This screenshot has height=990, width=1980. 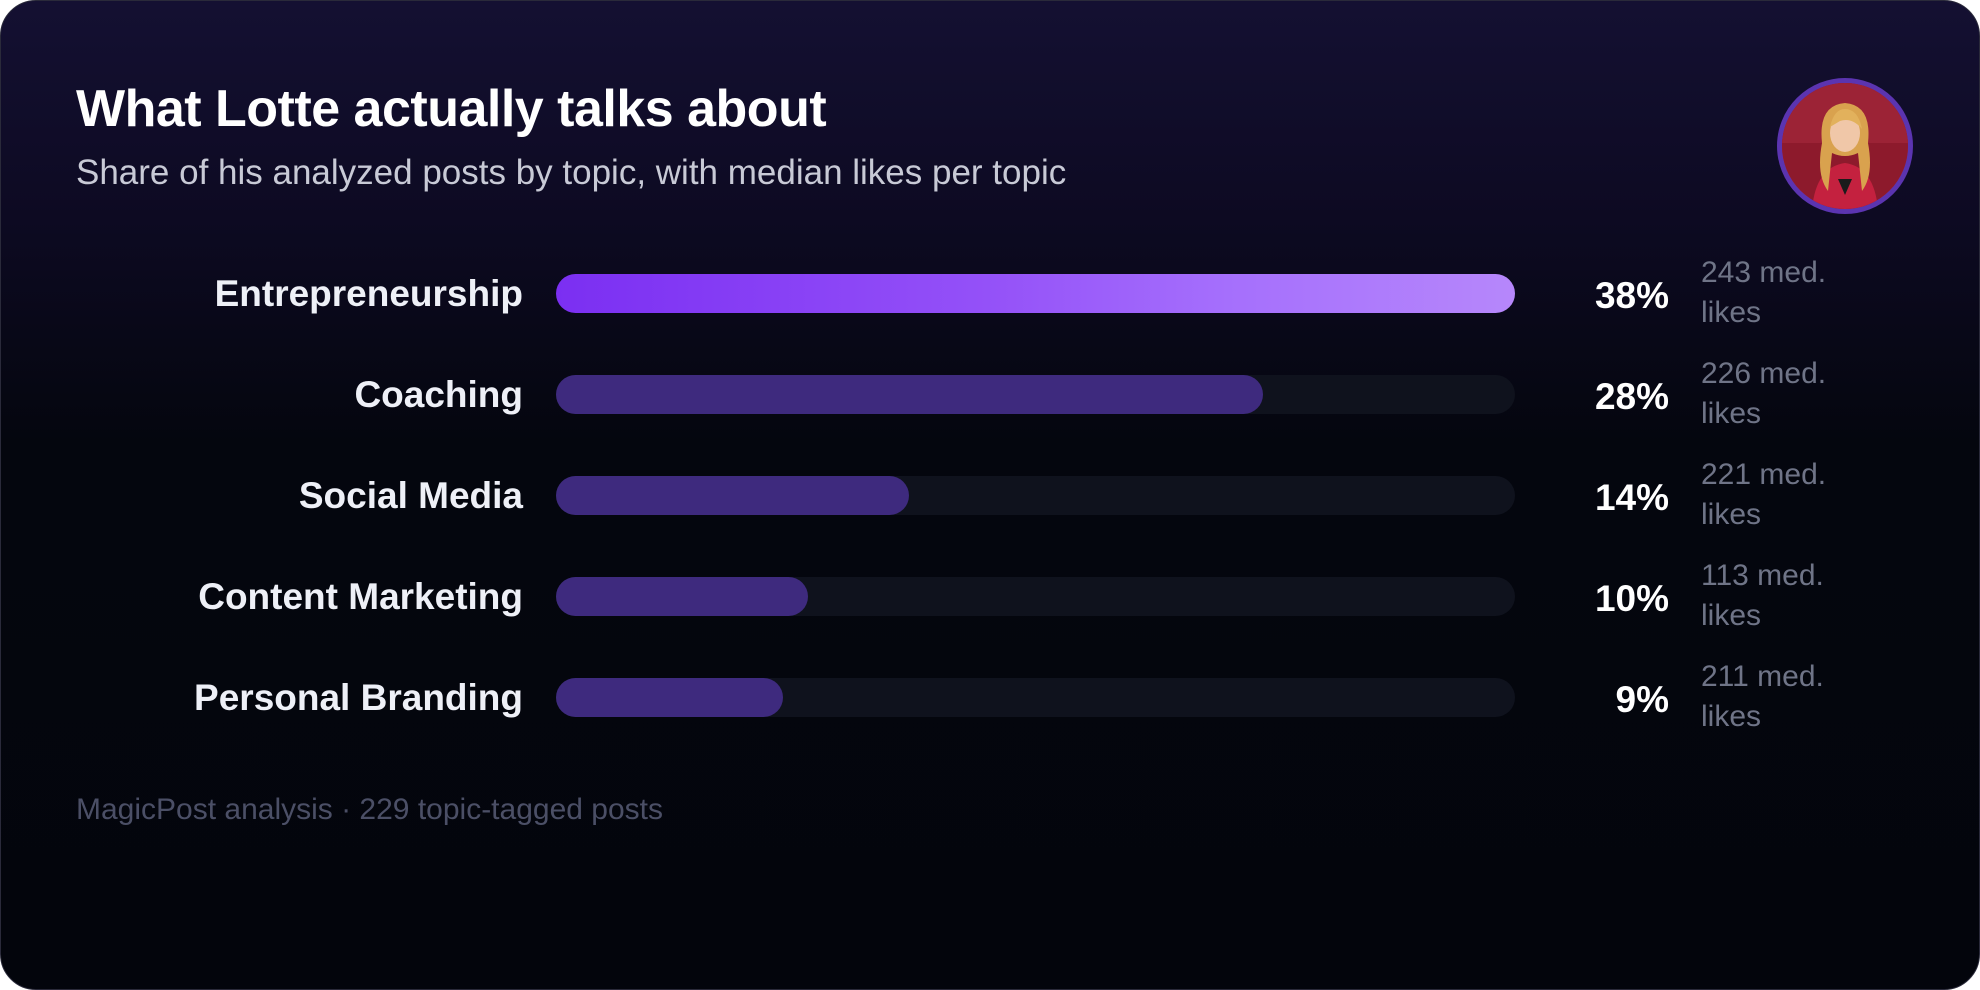 I want to click on bar-row: Social Media 14% 221 med. likes, so click(x=990, y=506).